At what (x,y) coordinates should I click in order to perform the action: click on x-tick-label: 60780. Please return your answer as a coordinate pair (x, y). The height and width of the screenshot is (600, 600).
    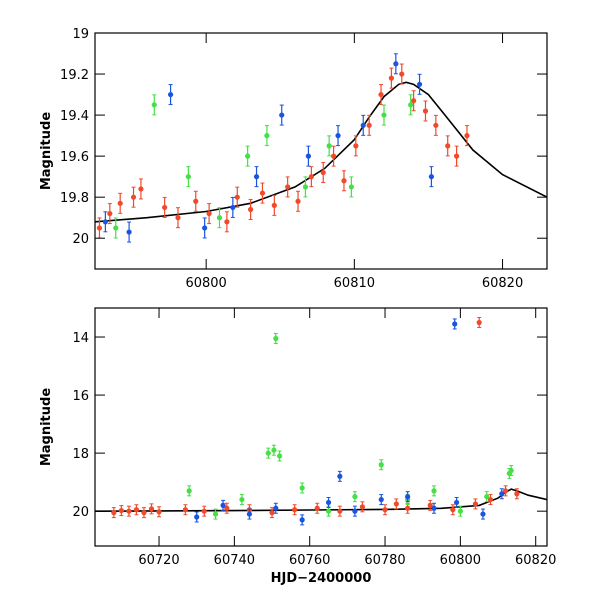
    Looking at the image, I should click on (384, 560).